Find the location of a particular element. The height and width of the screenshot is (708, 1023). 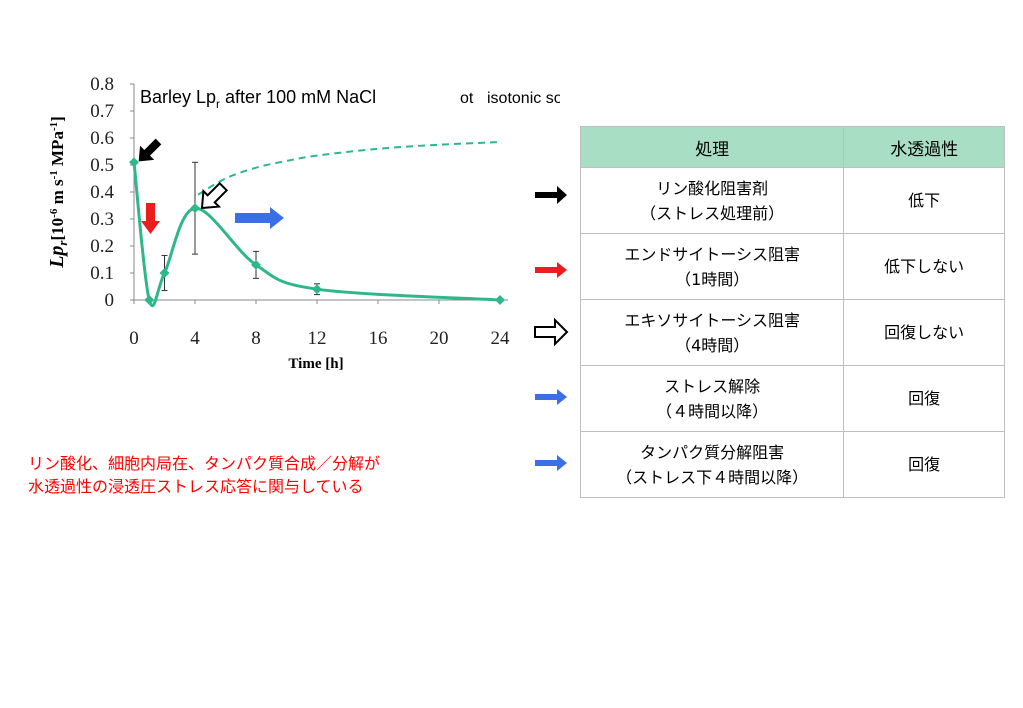

arrow-row-4-blue is located at coordinates (551, 397).